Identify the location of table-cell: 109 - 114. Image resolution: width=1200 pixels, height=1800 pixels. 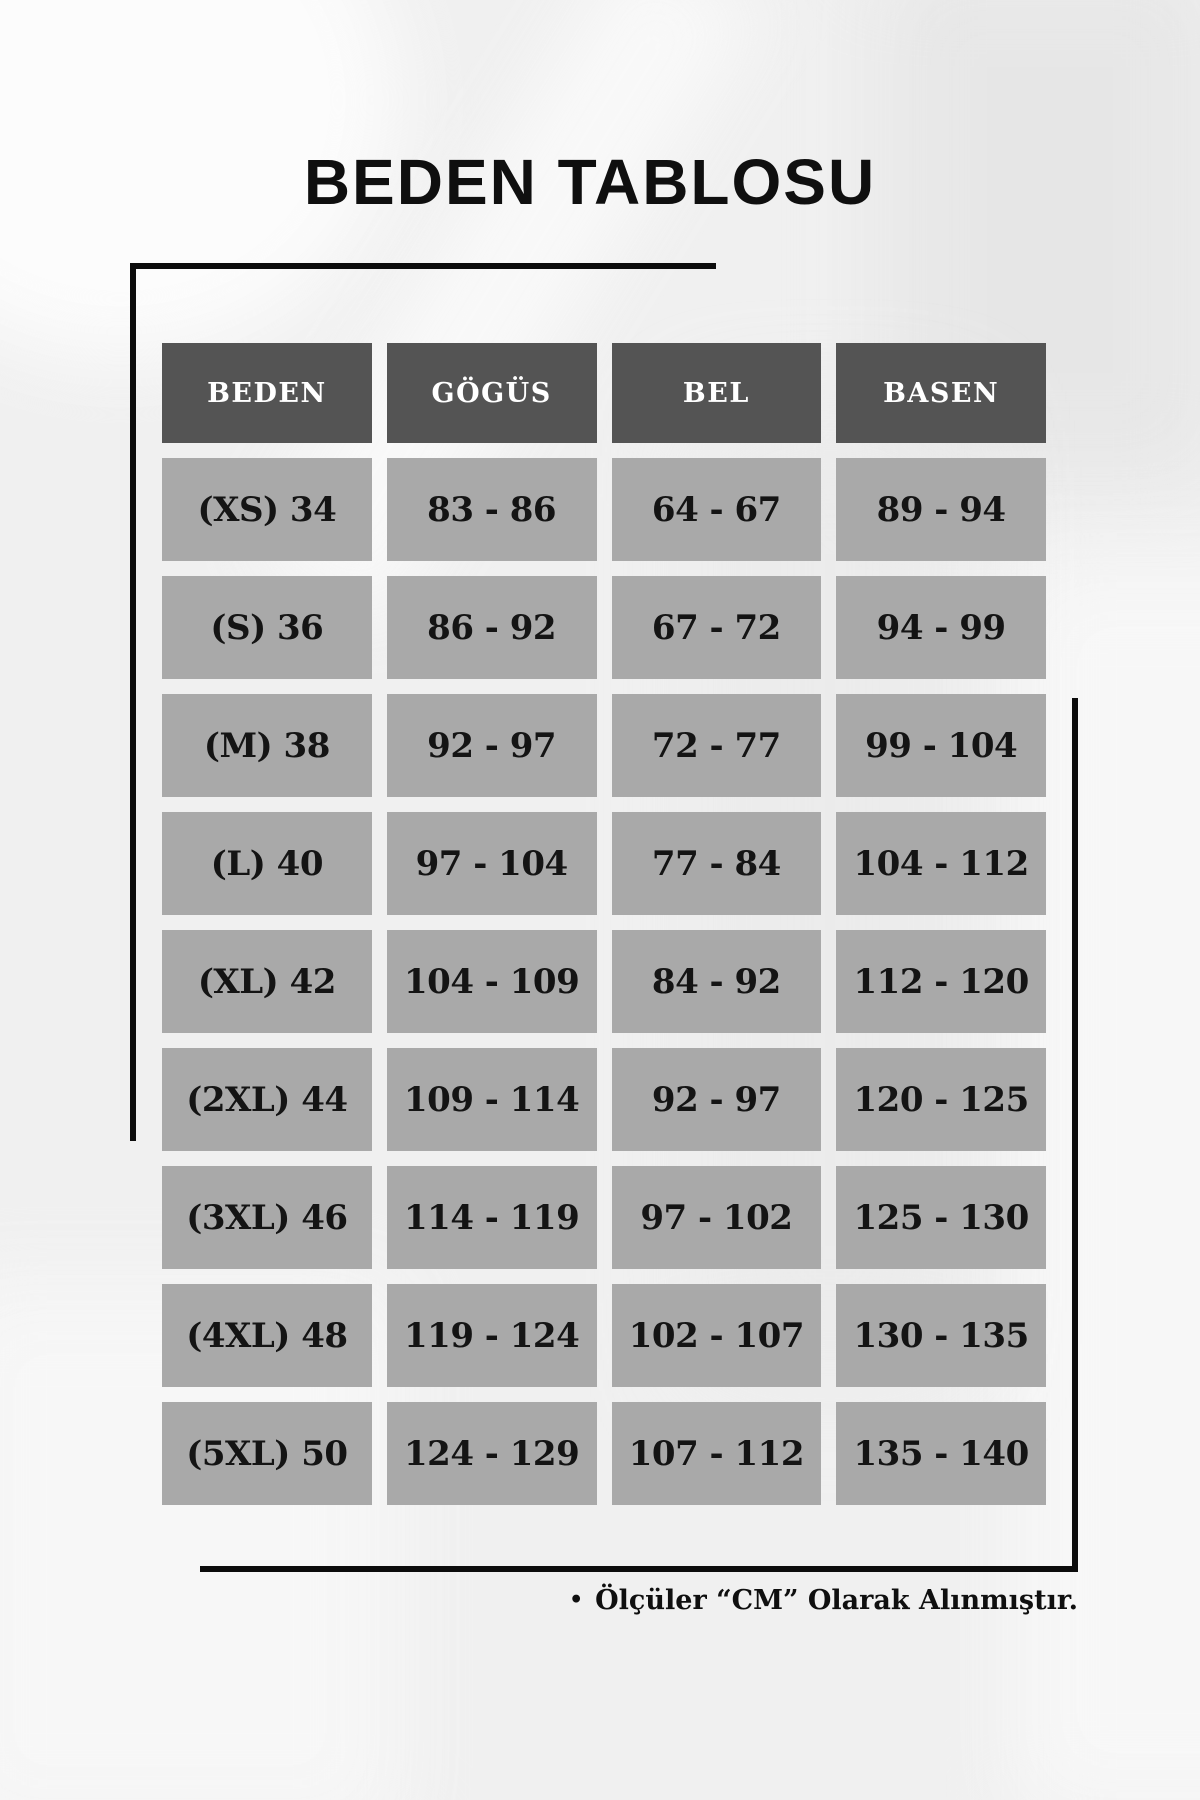
(491, 1099).